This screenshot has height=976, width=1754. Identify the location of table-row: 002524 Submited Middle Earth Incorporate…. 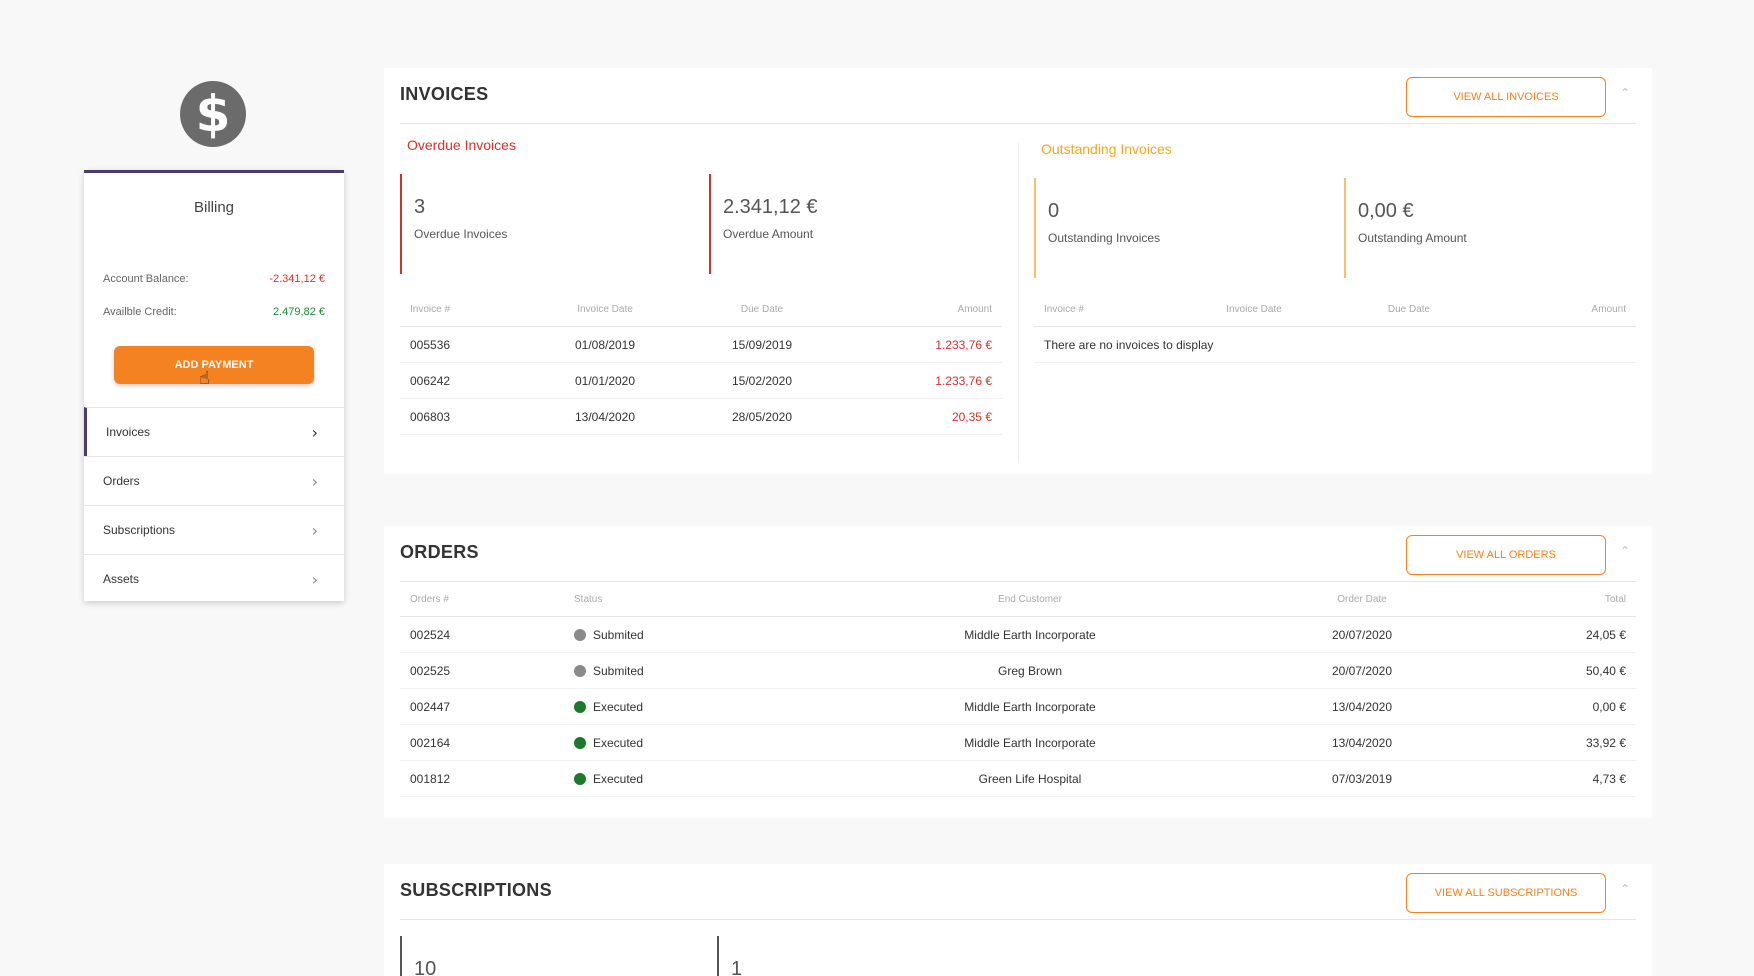
(1018, 635).